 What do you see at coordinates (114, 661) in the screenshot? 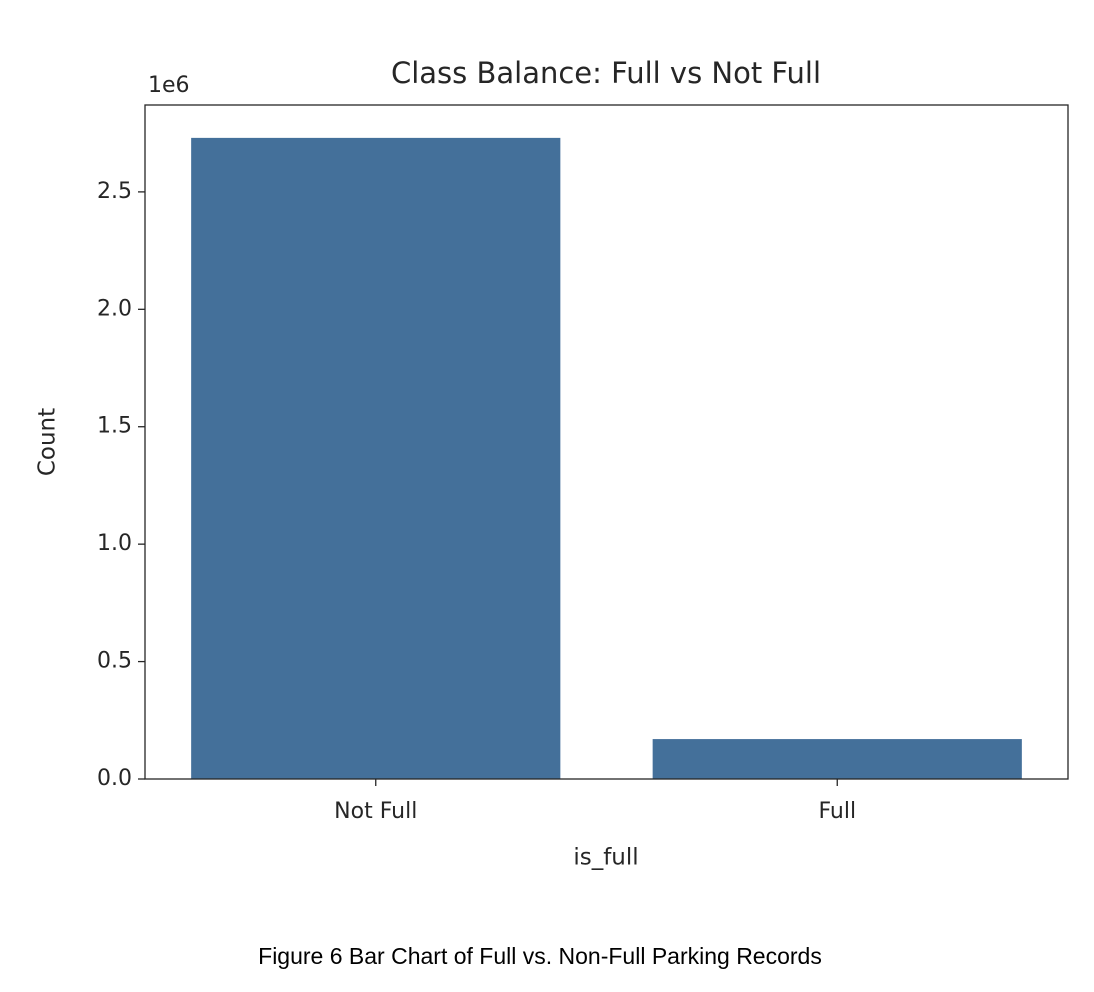
I see `y-tick-label: 0.5` at bounding box center [114, 661].